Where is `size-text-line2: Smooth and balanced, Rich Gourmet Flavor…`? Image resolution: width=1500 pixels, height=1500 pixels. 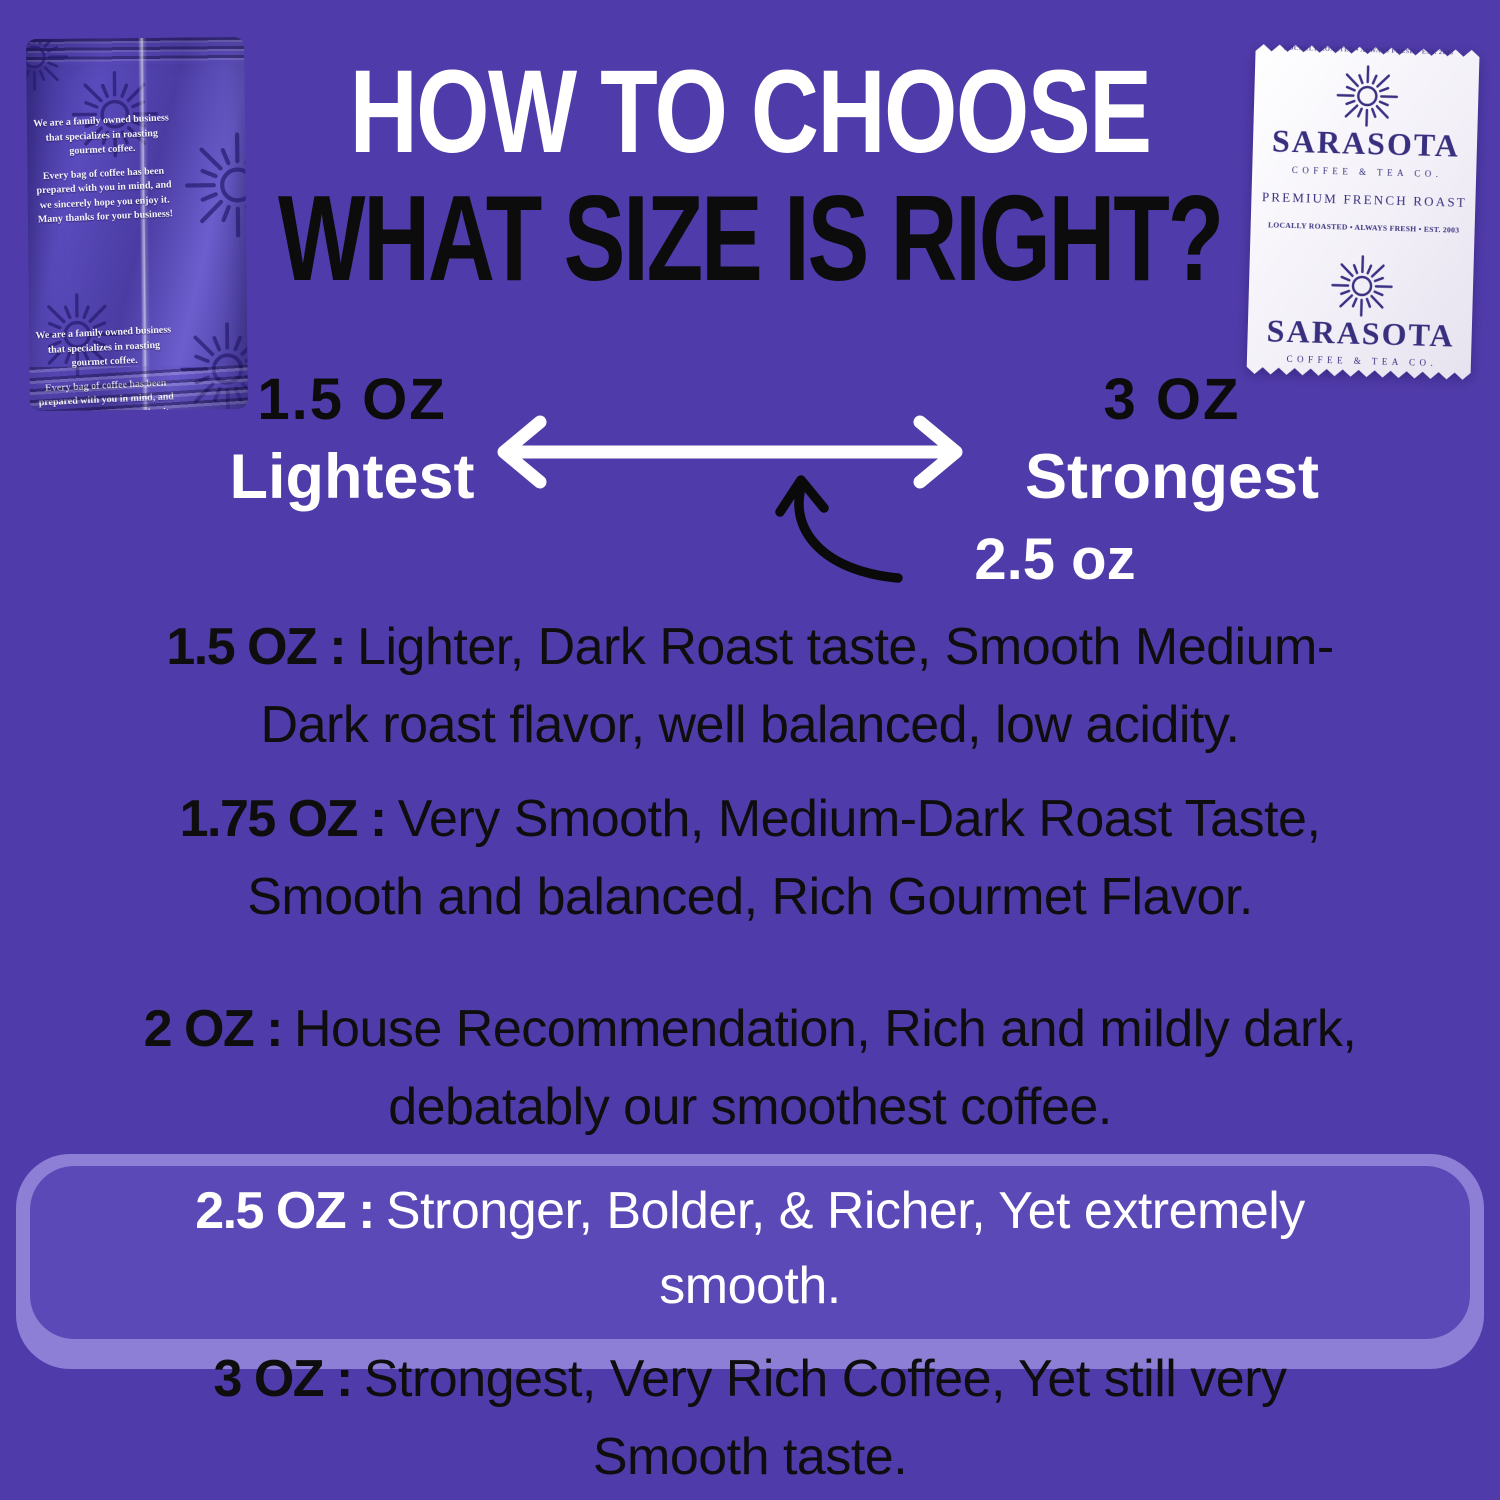
size-text-line2: Smooth and balanced, Rich Gourmet Flavor… is located at coordinates (750, 897).